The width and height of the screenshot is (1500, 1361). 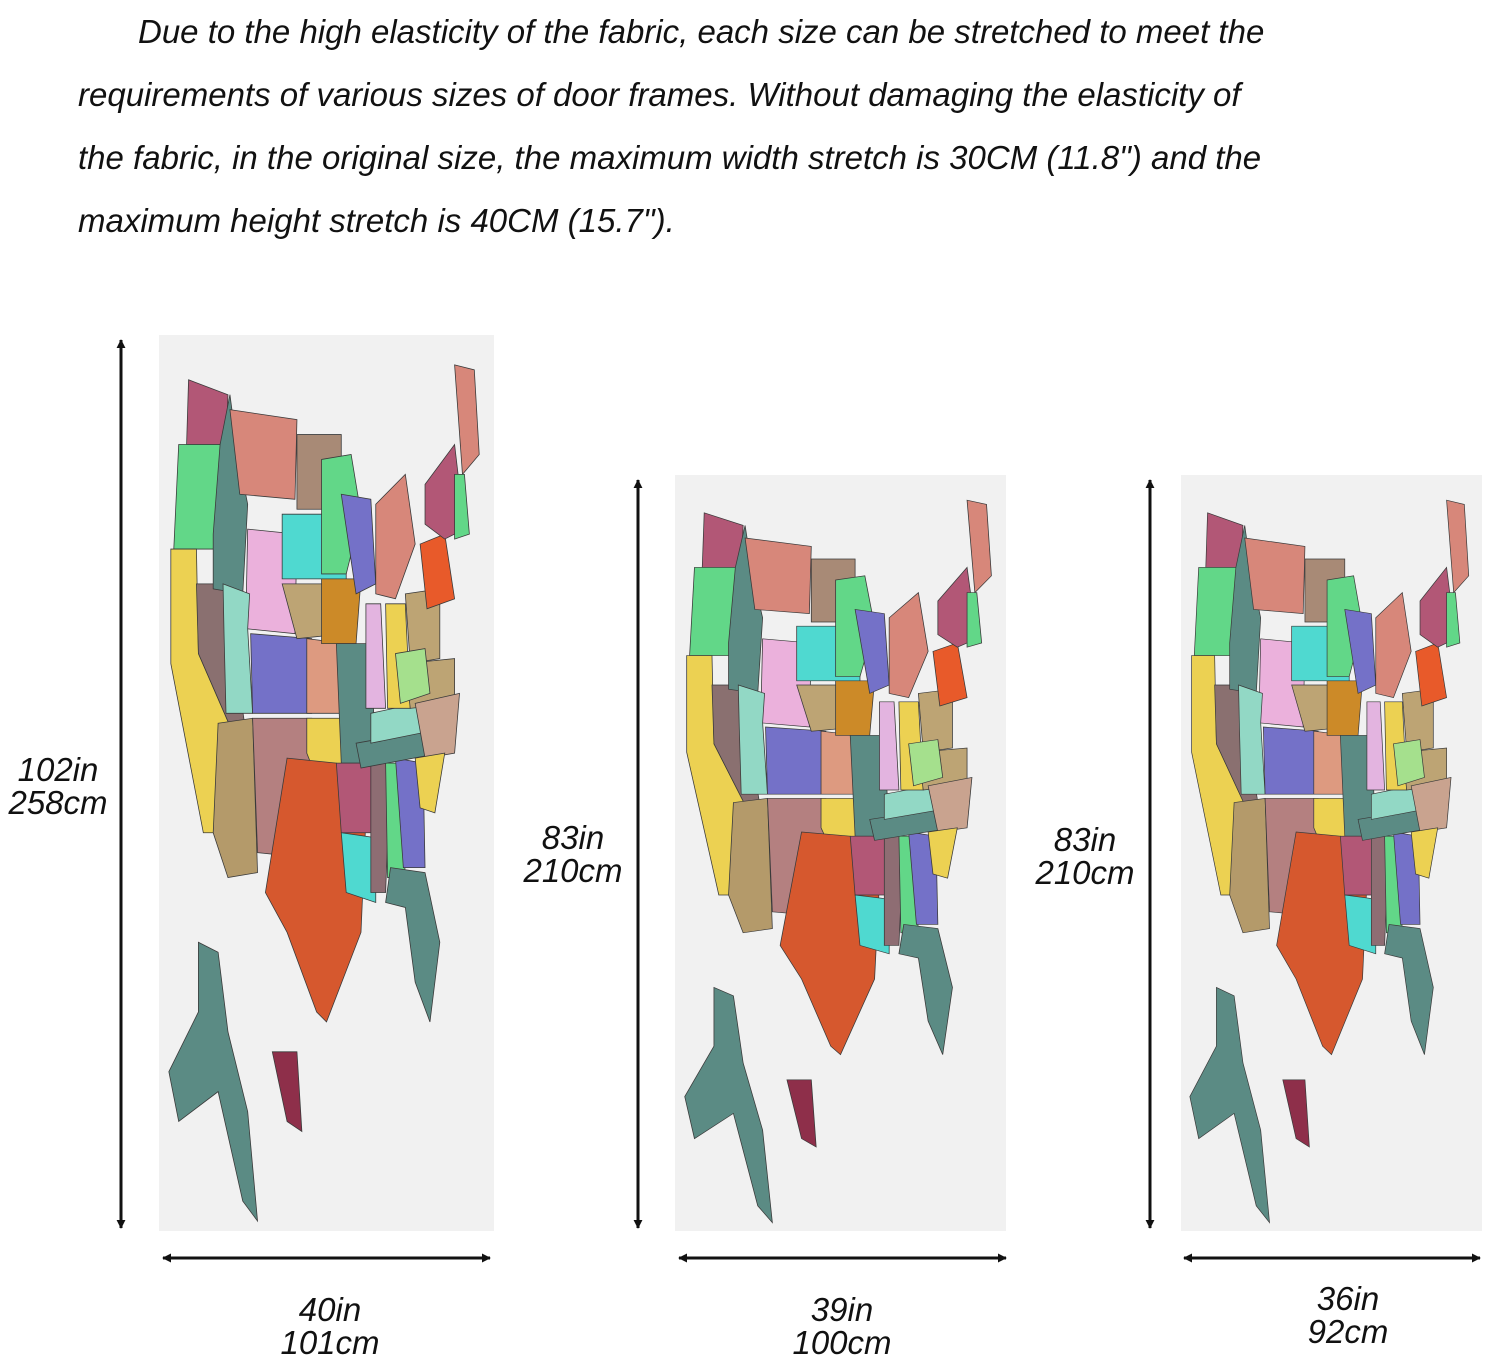 I want to click on door-panel-small, so click(x=1331, y=853).